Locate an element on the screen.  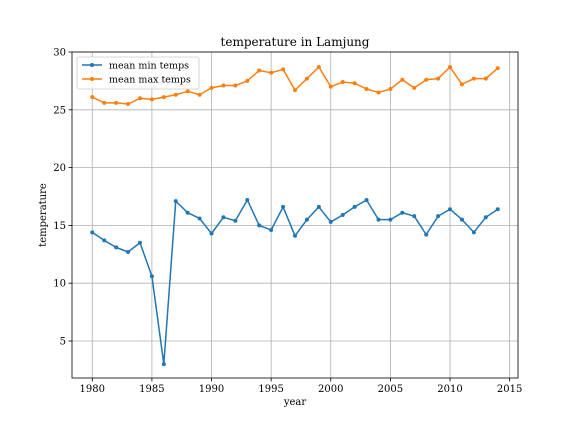
x-tick-label: 1995 is located at coordinates (270, 389).